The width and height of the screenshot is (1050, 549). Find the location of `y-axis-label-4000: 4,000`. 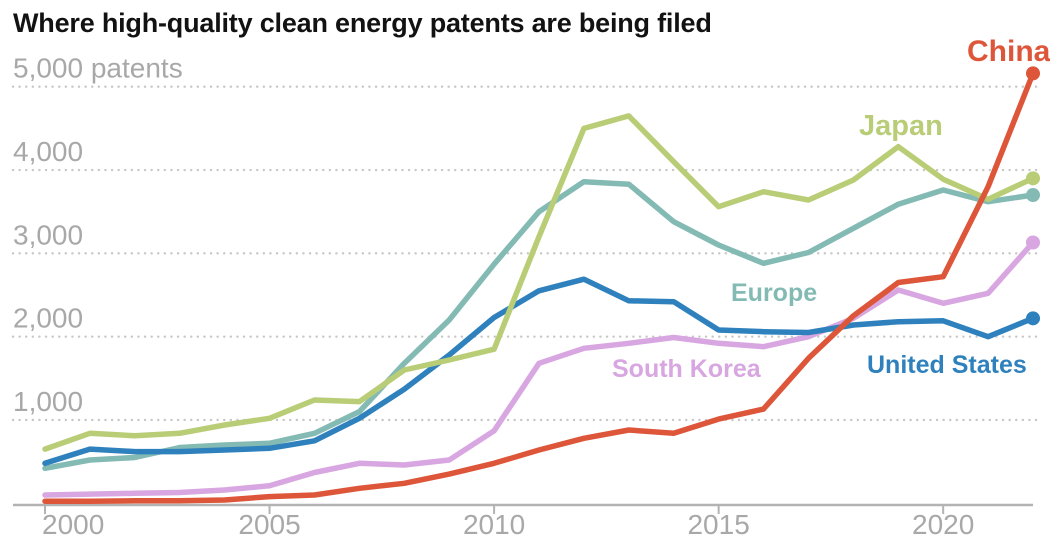

y-axis-label-4000: 4,000 is located at coordinates (48, 151).